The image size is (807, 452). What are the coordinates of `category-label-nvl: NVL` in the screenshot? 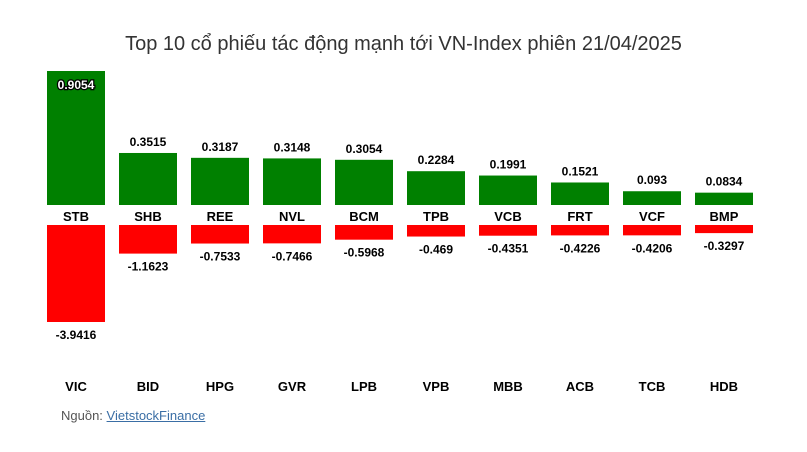 It's located at (292, 216).